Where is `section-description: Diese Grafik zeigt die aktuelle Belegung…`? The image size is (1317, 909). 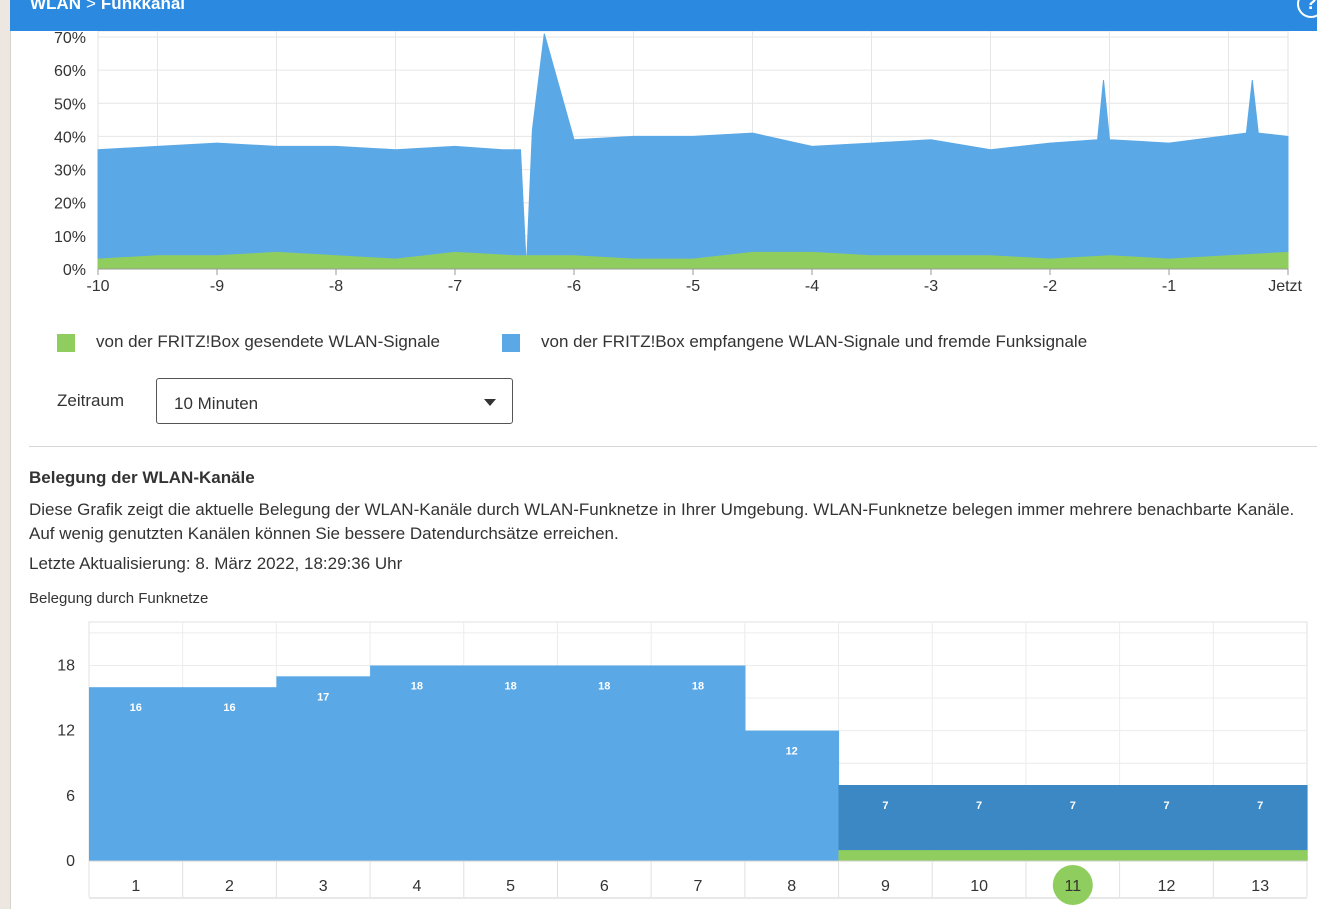
section-description: Diese Grafik zeigt die aktuelle Belegung… is located at coordinates (662, 521).